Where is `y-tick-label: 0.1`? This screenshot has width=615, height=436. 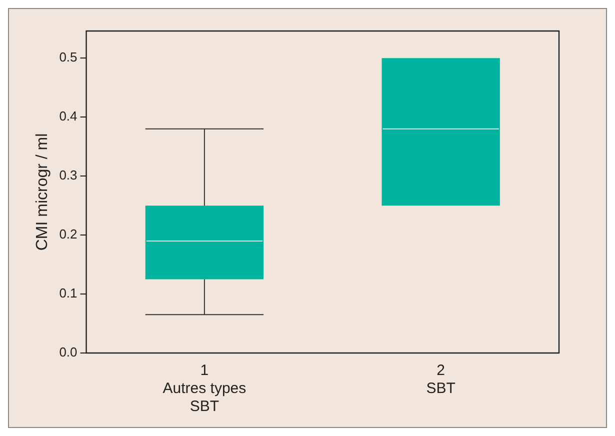 y-tick-label: 0.1 is located at coordinates (68, 293).